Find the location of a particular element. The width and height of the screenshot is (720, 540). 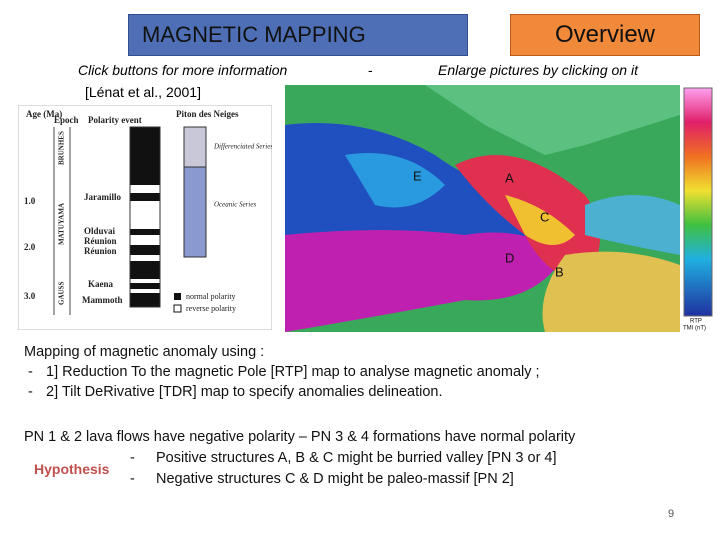

polarity-header: Polarity event is located at coordinates (115, 120).